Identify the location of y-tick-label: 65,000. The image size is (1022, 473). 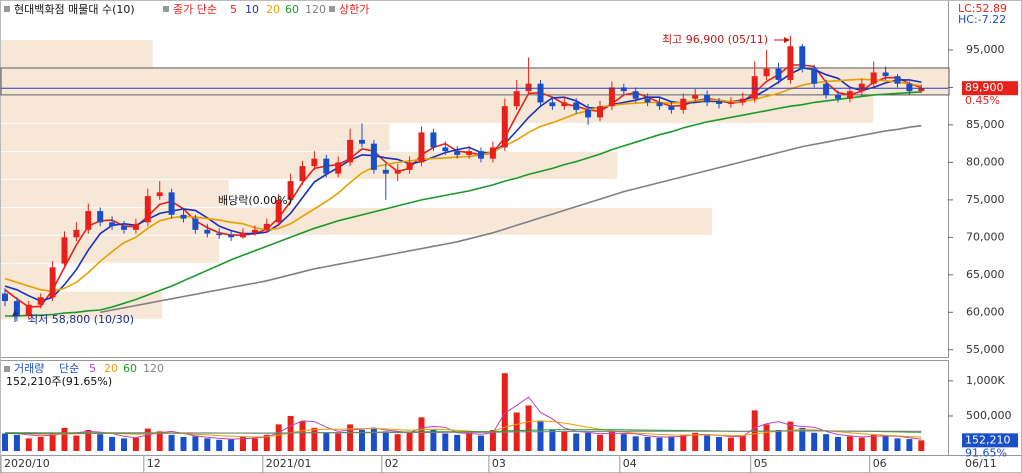
(985, 274).